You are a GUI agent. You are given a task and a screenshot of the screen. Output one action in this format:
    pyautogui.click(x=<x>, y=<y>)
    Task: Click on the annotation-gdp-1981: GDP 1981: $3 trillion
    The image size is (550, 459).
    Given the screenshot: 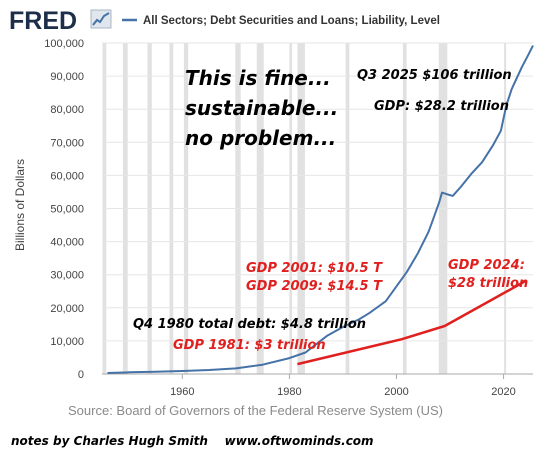 What is the action you would take?
    pyautogui.click(x=249, y=345)
    